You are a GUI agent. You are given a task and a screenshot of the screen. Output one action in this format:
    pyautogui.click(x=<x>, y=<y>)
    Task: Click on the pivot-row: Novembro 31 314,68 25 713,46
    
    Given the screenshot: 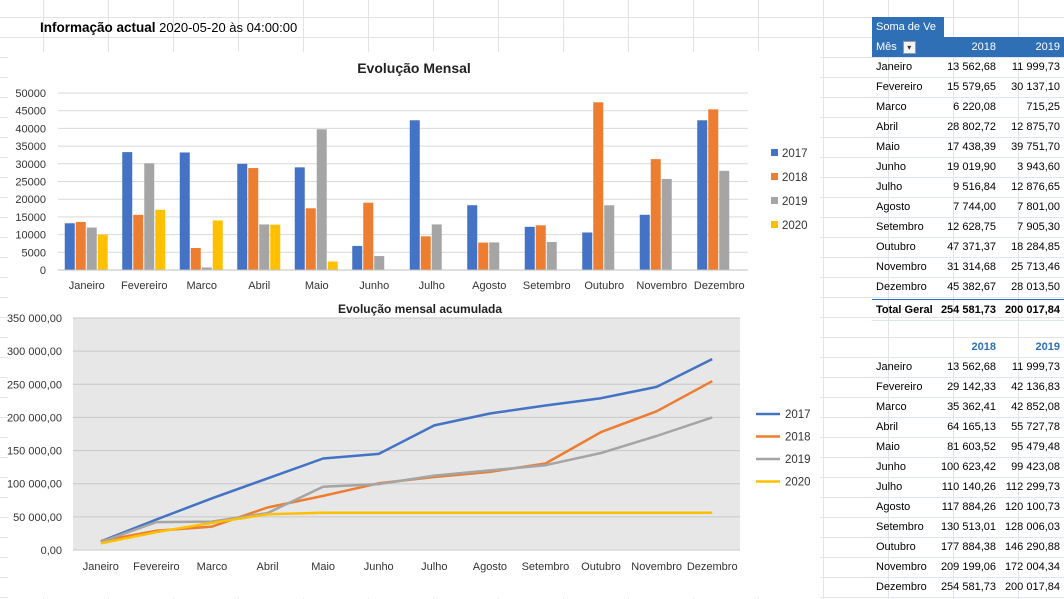 What is the action you would take?
    pyautogui.click(x=968, y=267)
    